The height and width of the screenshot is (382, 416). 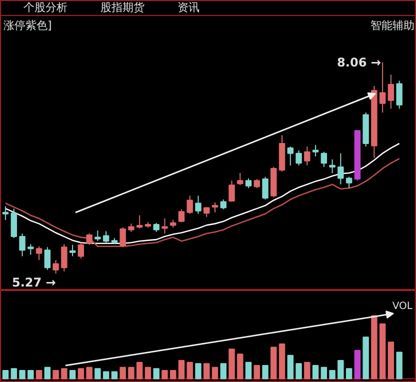 What do you see at coordinates (392, 25) in the screenshot?
I see `text: 智能辅助` at bounding box center [392, 25].